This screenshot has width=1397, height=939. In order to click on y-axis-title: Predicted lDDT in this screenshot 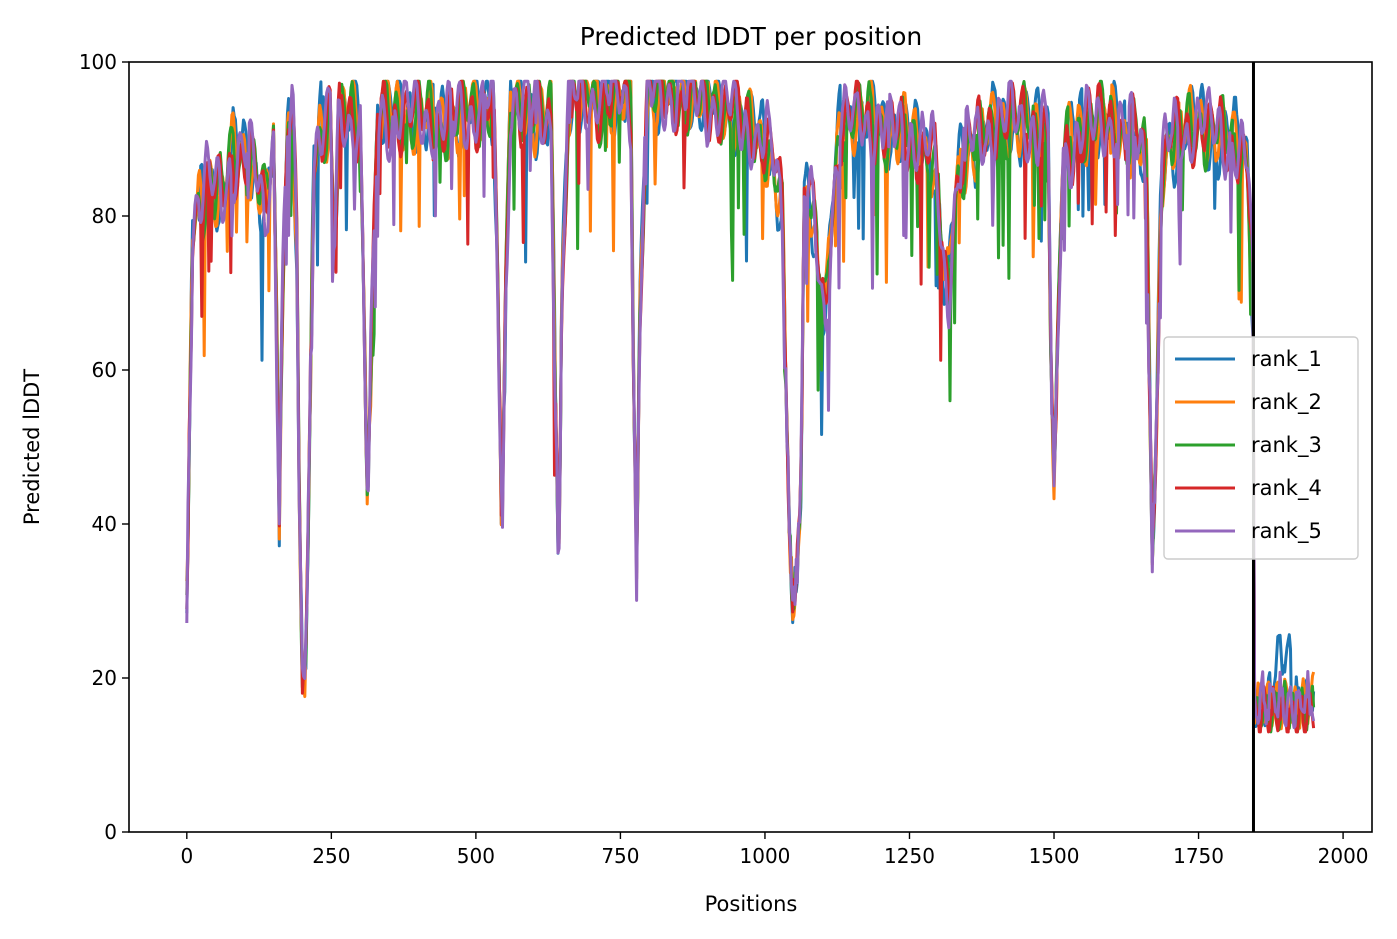, I will do `click(32, 447)`.